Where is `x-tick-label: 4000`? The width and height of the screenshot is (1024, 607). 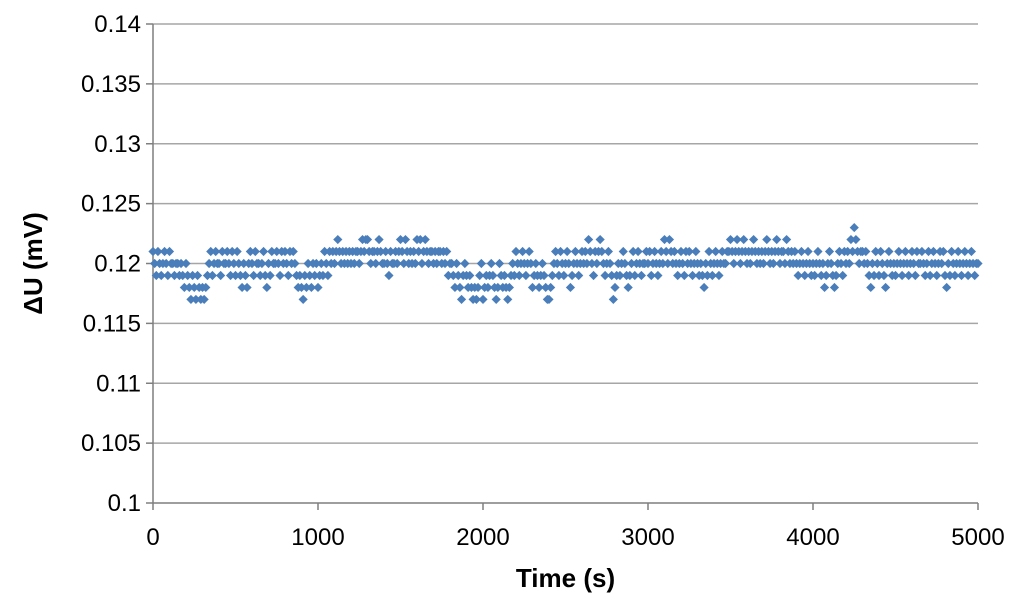 x-tick-label: 4000 is located at coordinates (812, 537).